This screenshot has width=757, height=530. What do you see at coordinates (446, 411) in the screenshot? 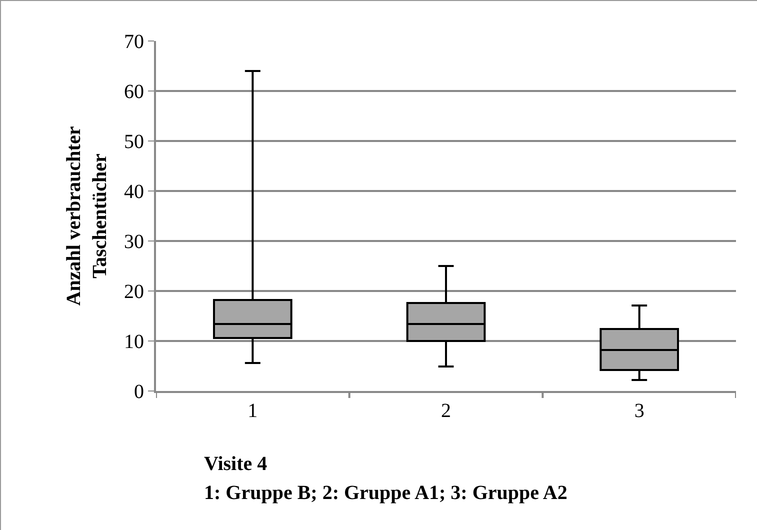
I see `x-tick-label: 2` at bounding box center [446, 411].